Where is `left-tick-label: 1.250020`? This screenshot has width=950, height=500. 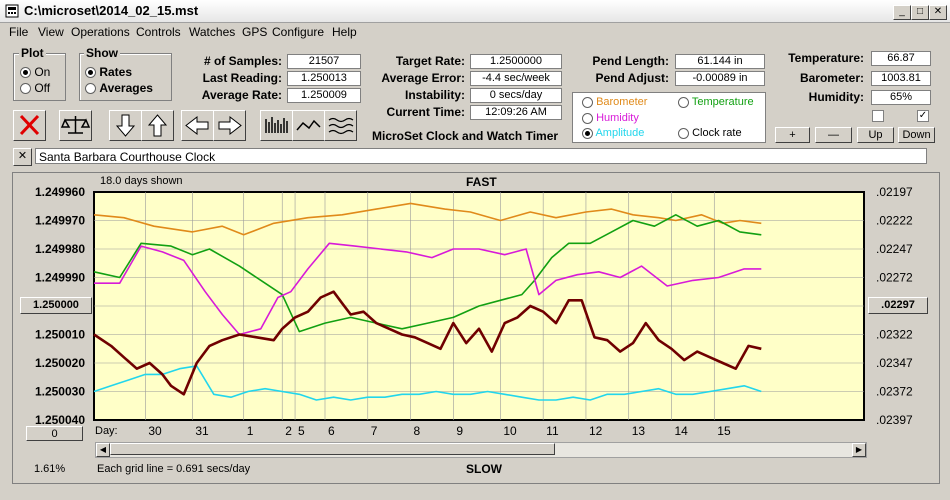
left-tick-label: 1.250020 is located at coordinates (60, 363).